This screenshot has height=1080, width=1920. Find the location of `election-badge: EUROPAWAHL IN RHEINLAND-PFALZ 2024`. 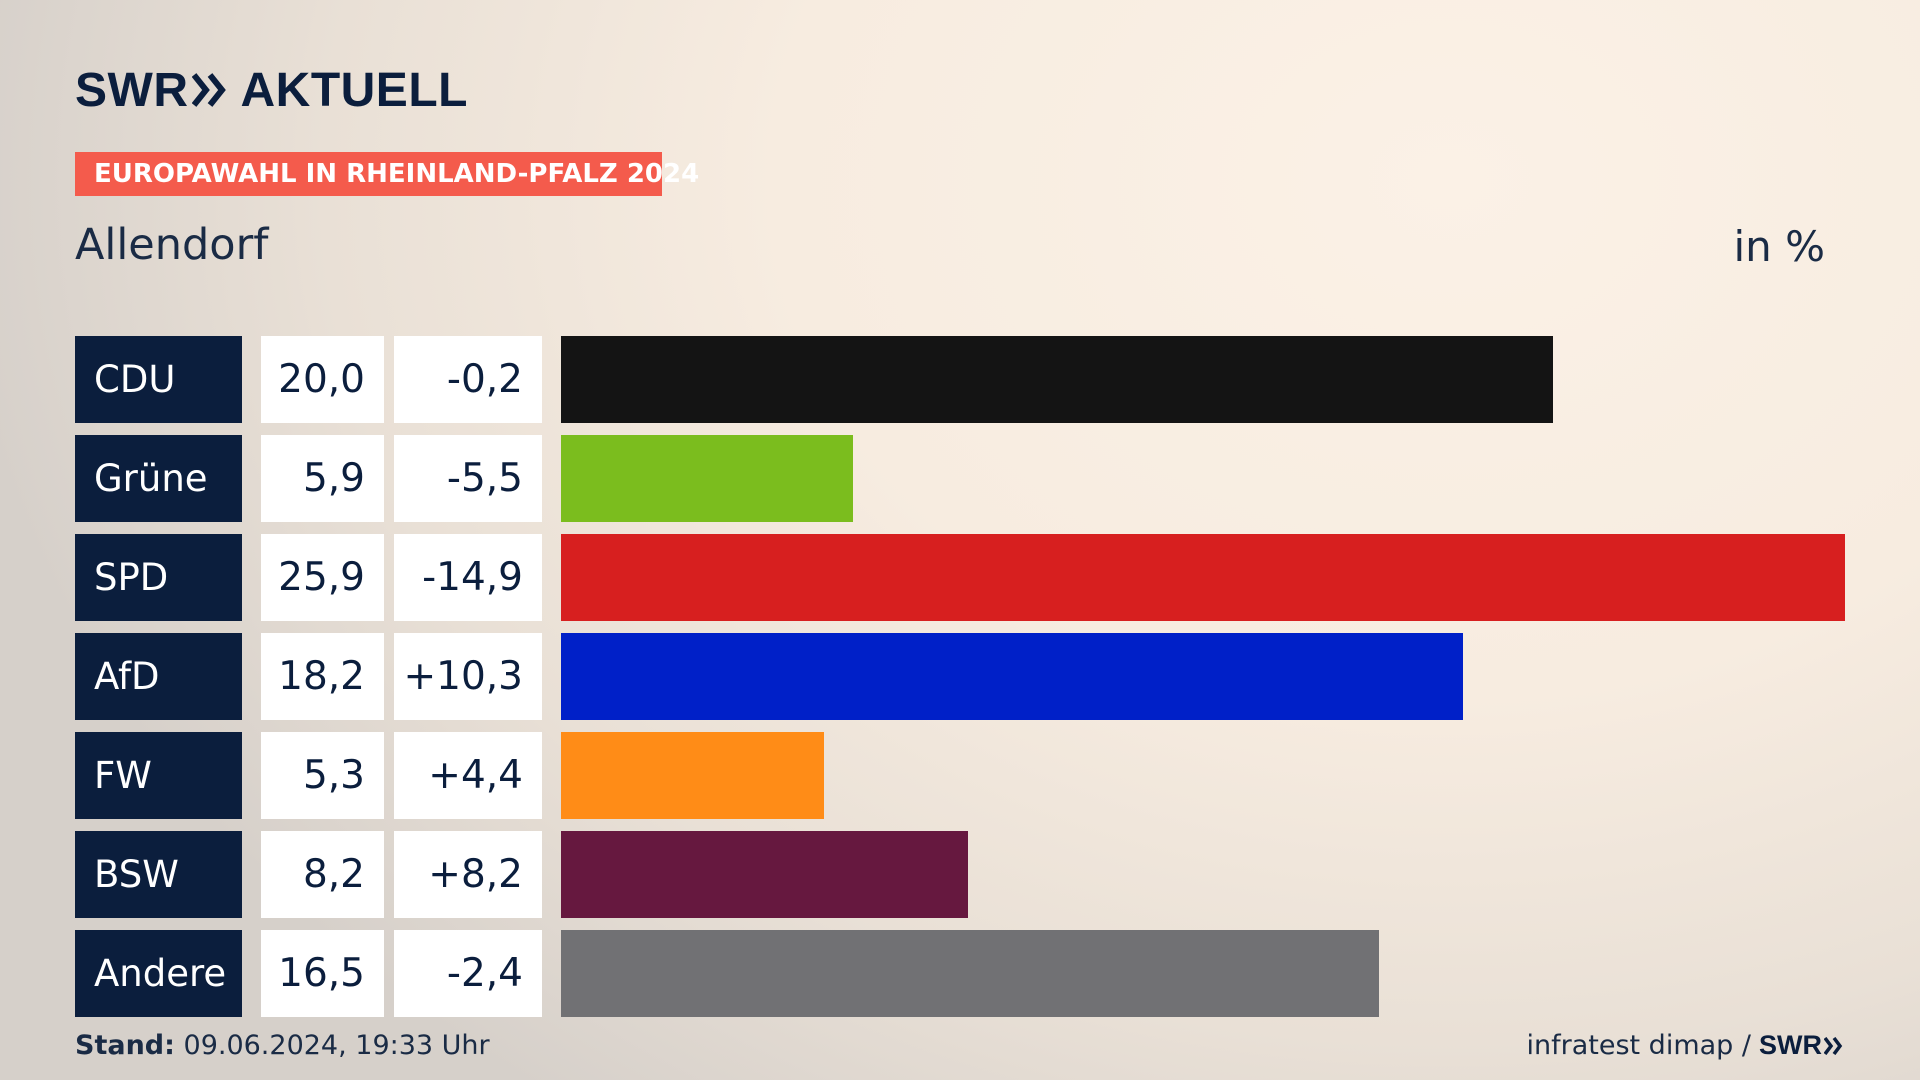

election-badge: EUROPAWAHL IN RHEINLAND-PFALZ 2024 is located at coordinates (387, 174).